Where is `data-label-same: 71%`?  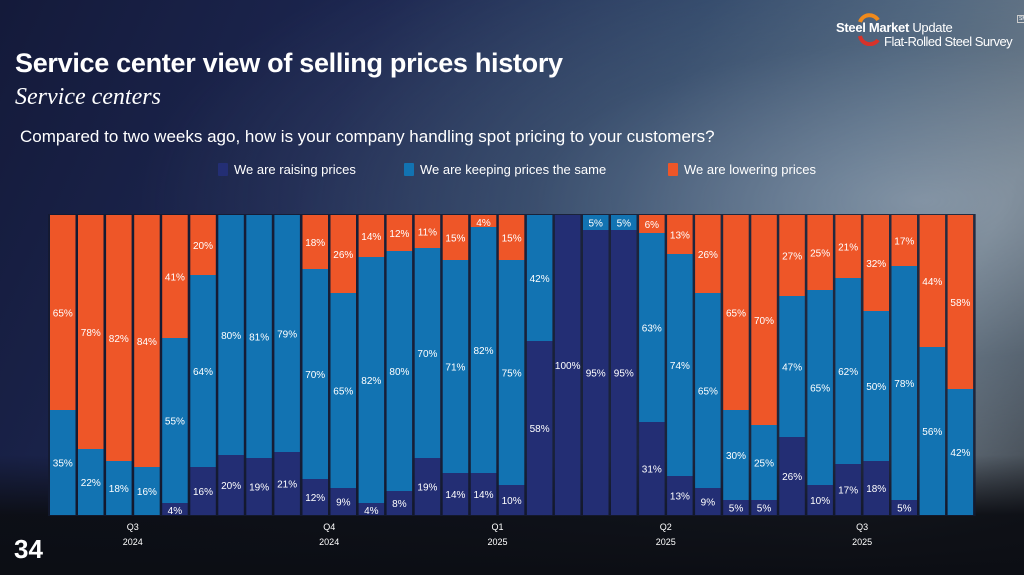 data-label-same: 71% is located at coordinates (455, 368).